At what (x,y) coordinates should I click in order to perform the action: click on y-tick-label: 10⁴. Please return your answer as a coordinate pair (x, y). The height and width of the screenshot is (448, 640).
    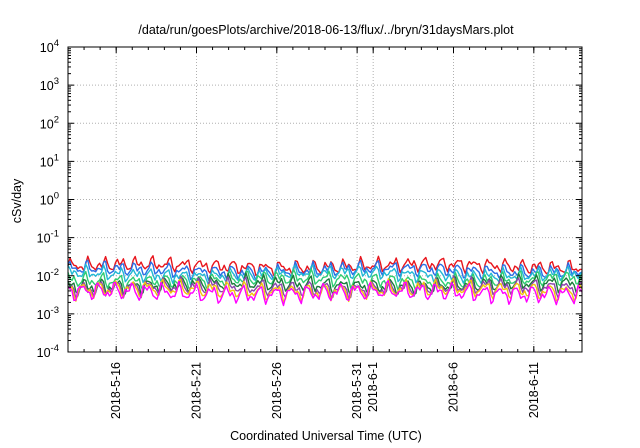
    Looking at the image, I should click on (49, 46).